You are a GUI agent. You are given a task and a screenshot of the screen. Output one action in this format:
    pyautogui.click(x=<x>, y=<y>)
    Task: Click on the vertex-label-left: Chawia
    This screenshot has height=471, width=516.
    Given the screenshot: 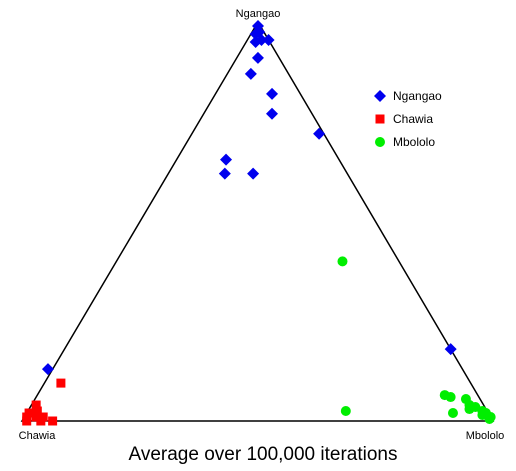 What is the action you would take?
    pyautogui.click(x=38, y=436)
    